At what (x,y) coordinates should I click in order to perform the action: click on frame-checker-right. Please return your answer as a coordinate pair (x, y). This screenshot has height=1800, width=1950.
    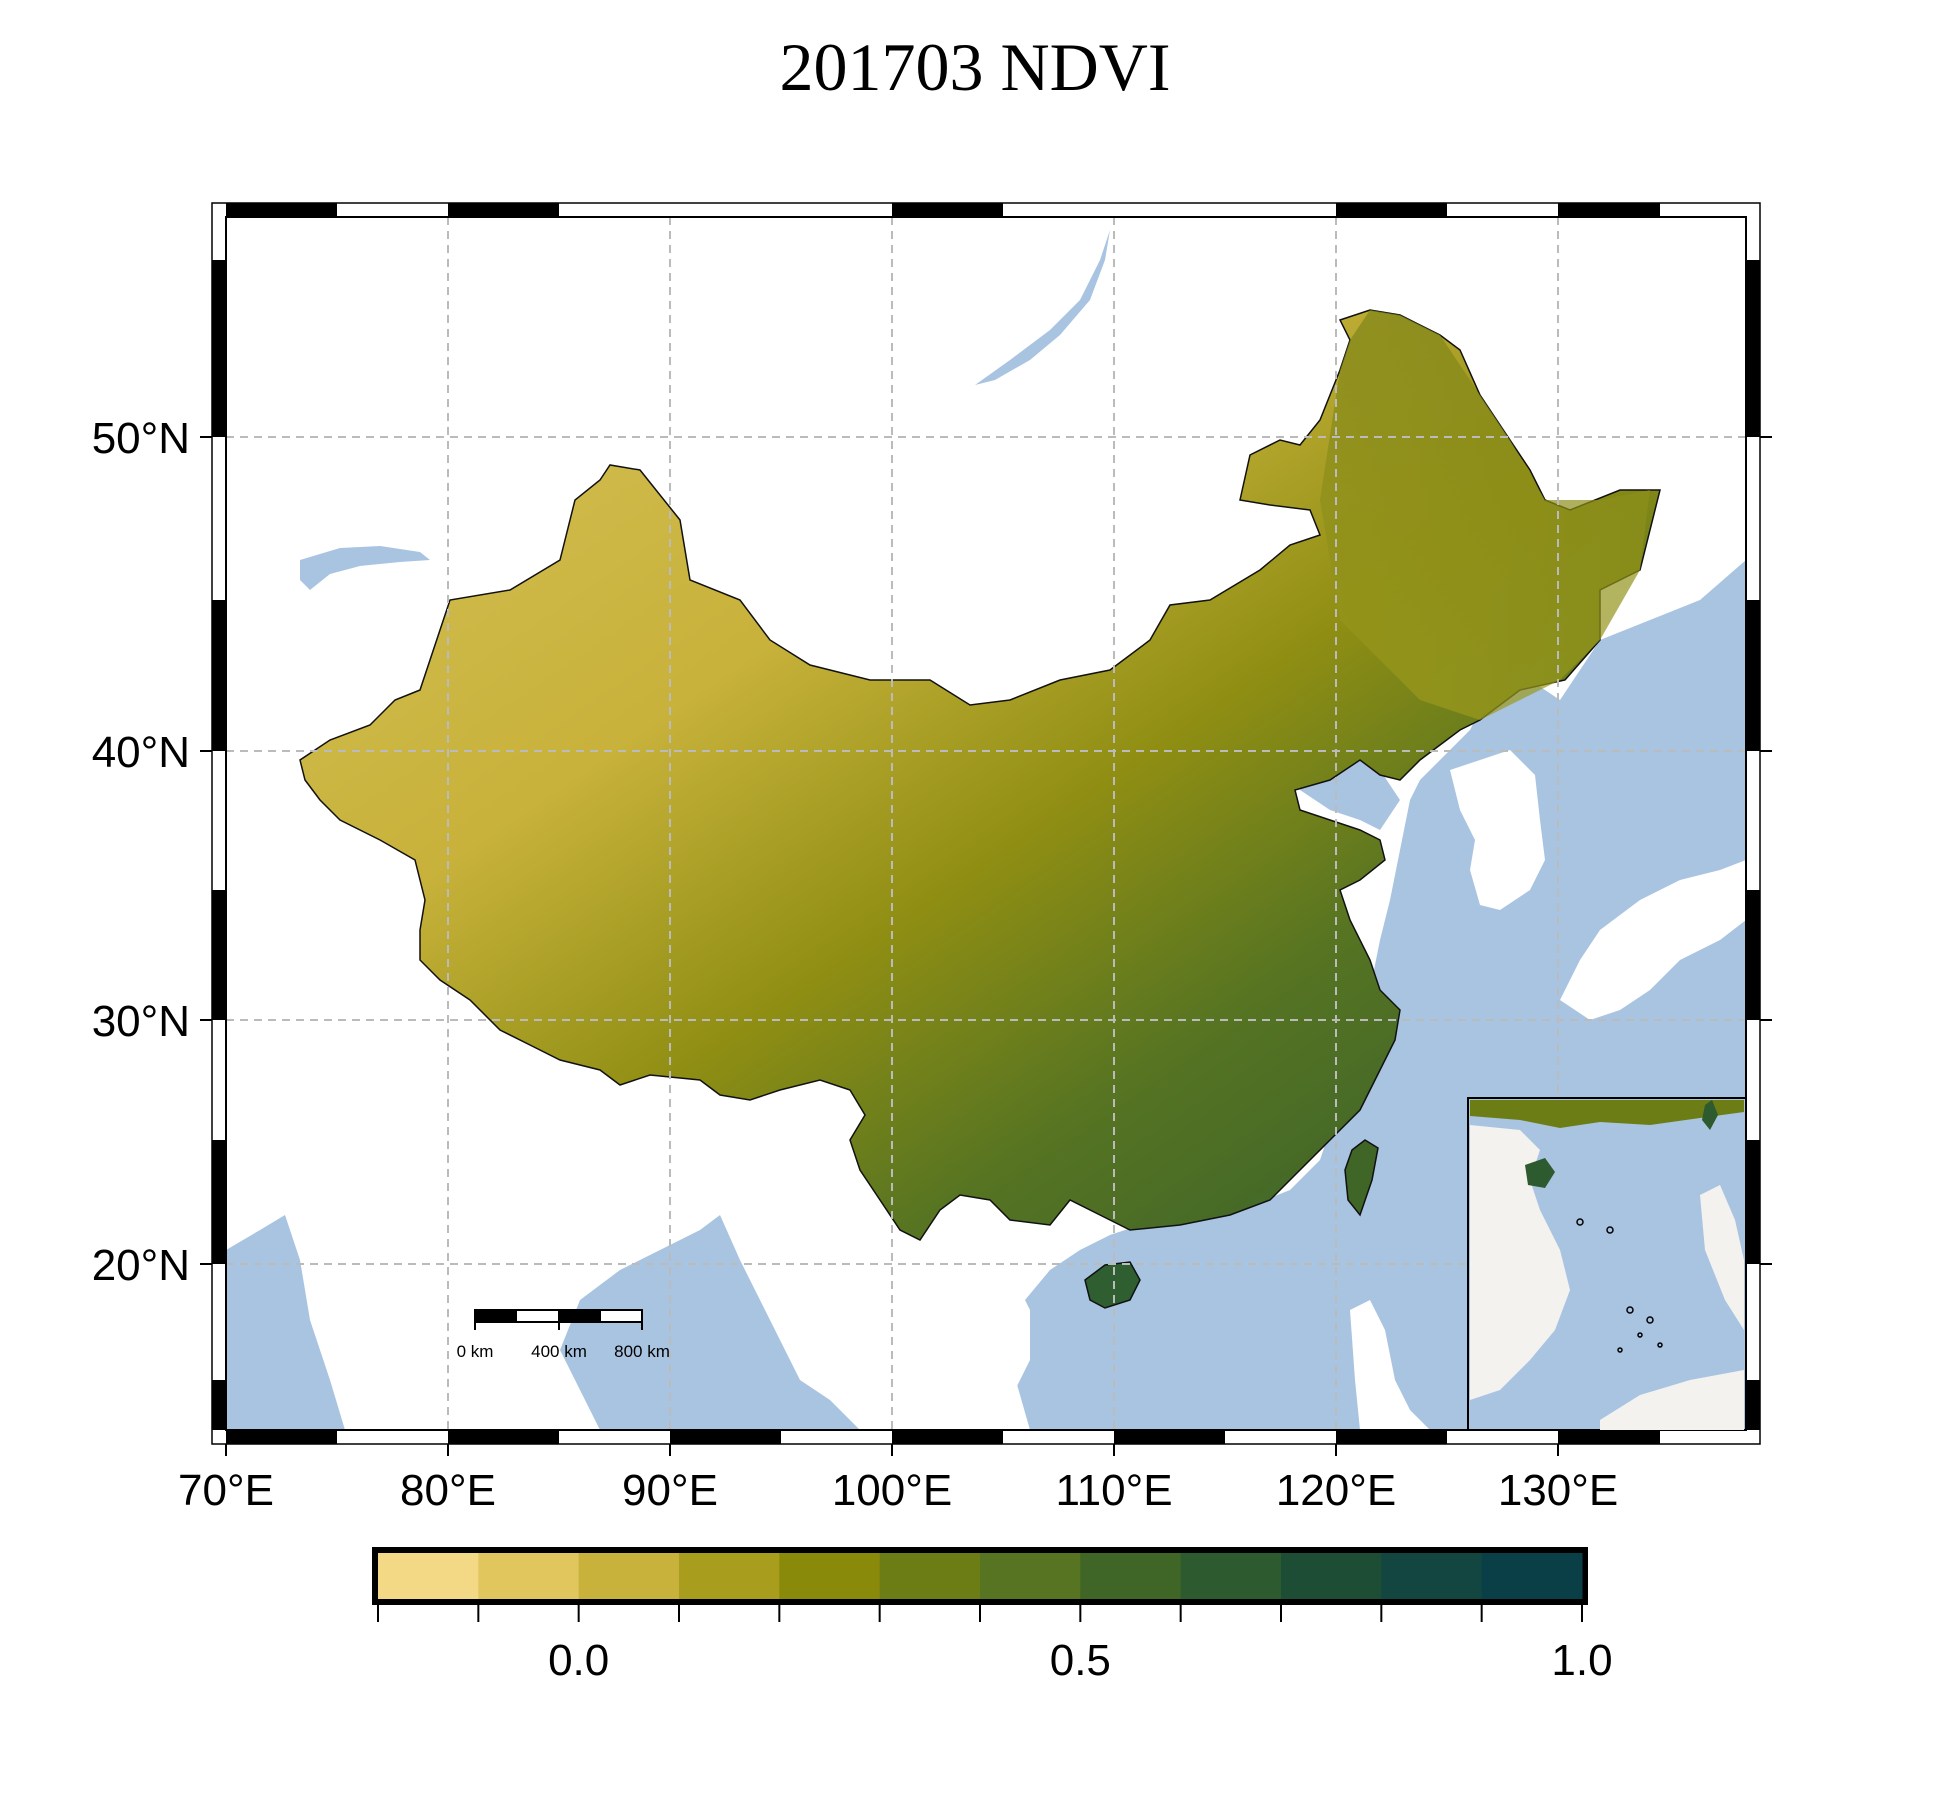
    Looking at the image, I should click on (1753, 845).